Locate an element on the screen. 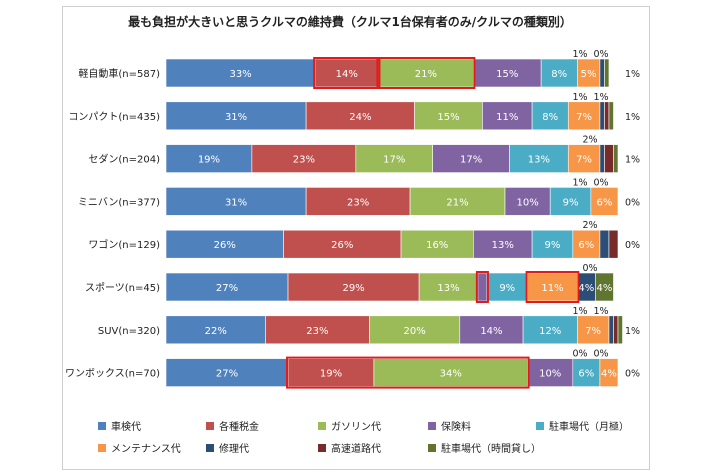  data-label: 10% is located at coordinates (527, 202).